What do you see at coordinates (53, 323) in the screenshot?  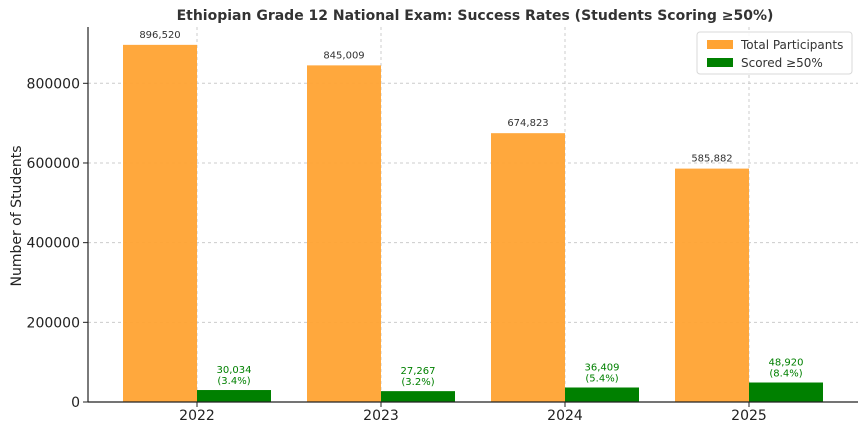 I see `y-tick-label: 200000` at bounding box center [53, 323].